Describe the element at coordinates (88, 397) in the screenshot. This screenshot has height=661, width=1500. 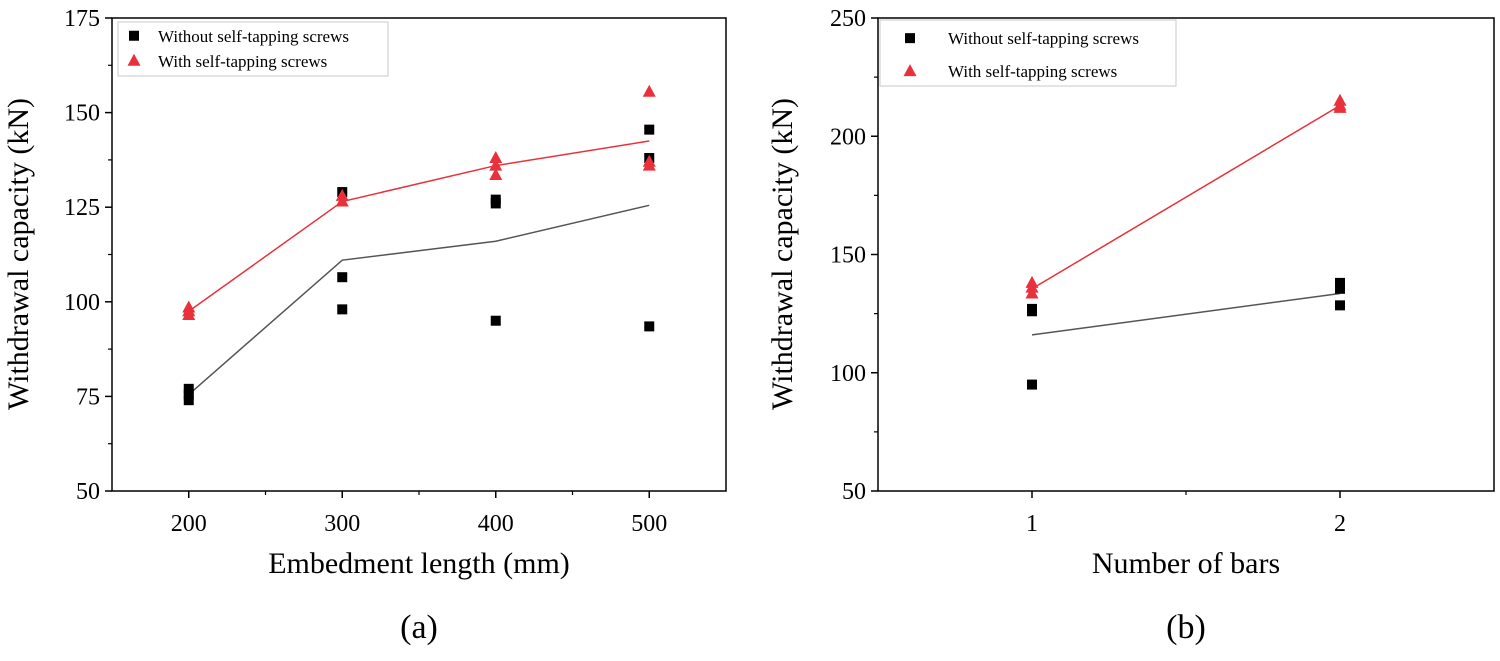
I see `y-tick-label: 75` at that location.